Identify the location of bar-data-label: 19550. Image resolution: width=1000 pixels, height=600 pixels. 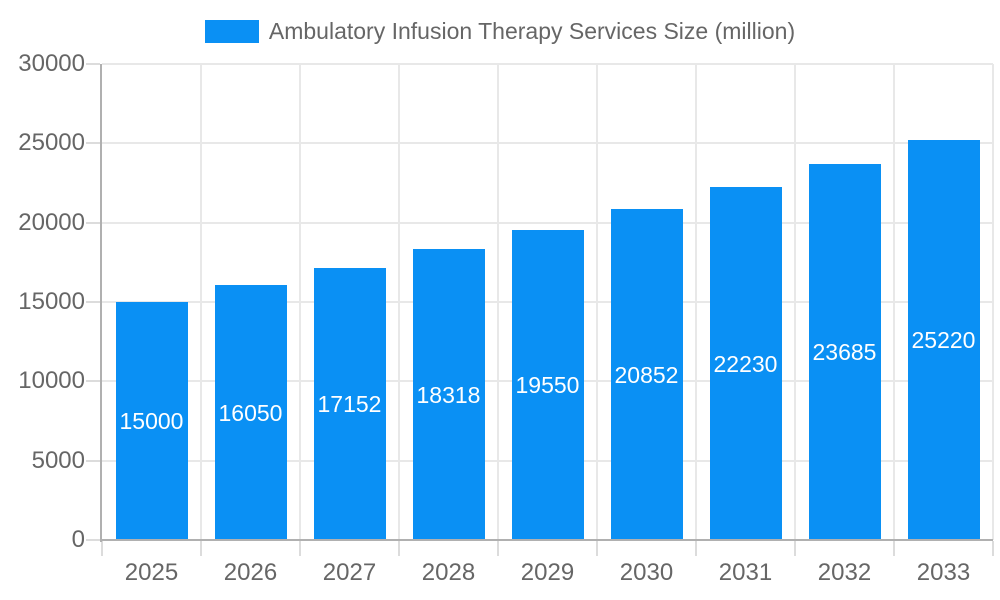
(547, 384).